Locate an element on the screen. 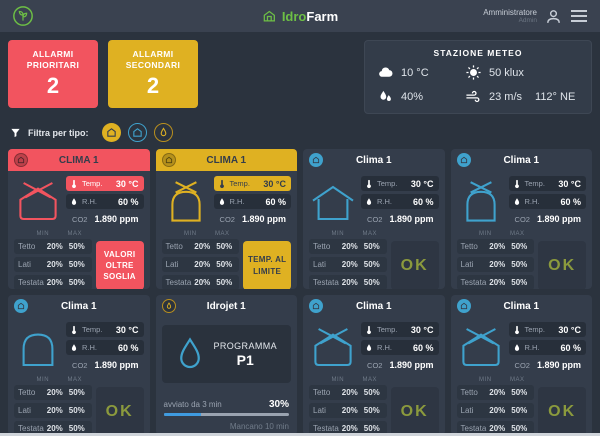 This screenshot has height=436, width=600. temperature-reading: Temp. 30 °C is located at coordinates (547, 183).